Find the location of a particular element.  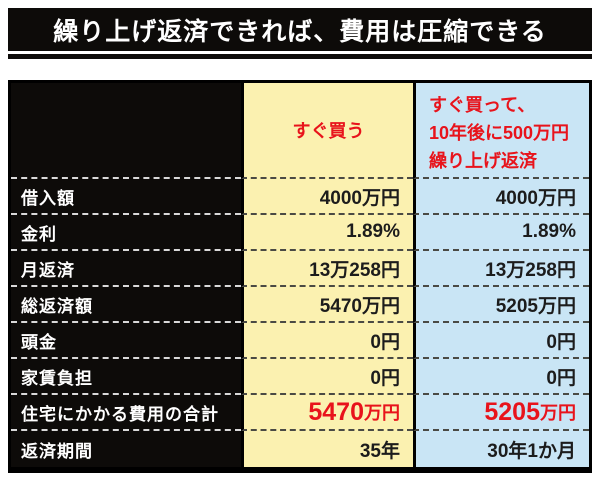

table-row-repayment-period: 返済期間 35年 30年1か月 is located at coordinates (300, 449).